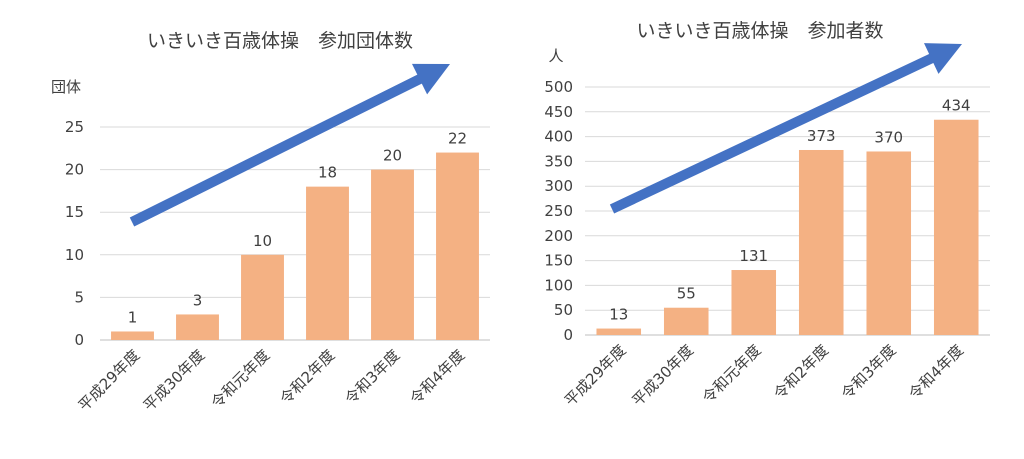  Describe the element at coordinates (686, 294) in the screenshot. I see `data-label: 55` at that location.